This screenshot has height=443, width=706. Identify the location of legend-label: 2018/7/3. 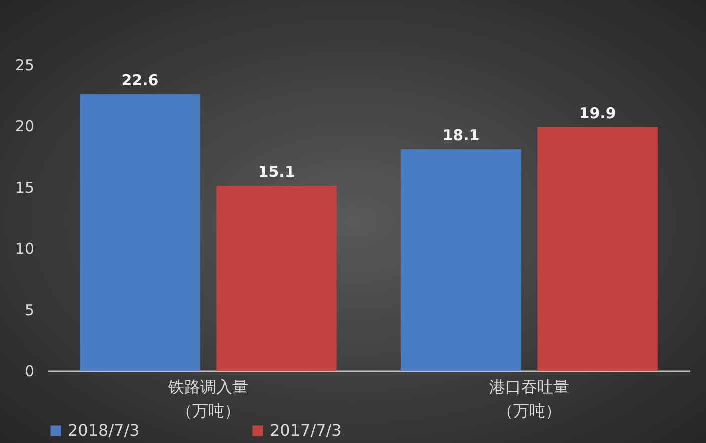
(104, 430).